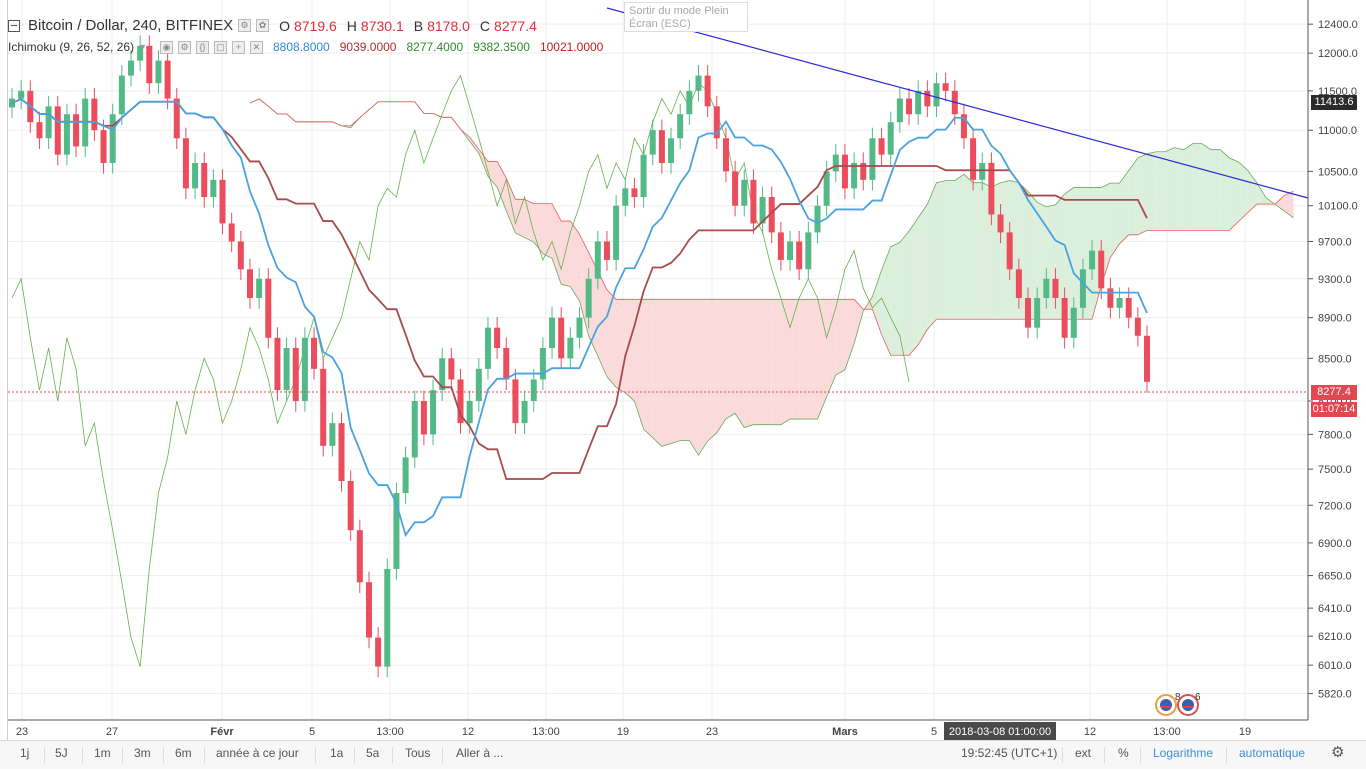 The width and height of the screenshot is (1366, 771). I want to click on price-axis-area, so click(1337, 360).